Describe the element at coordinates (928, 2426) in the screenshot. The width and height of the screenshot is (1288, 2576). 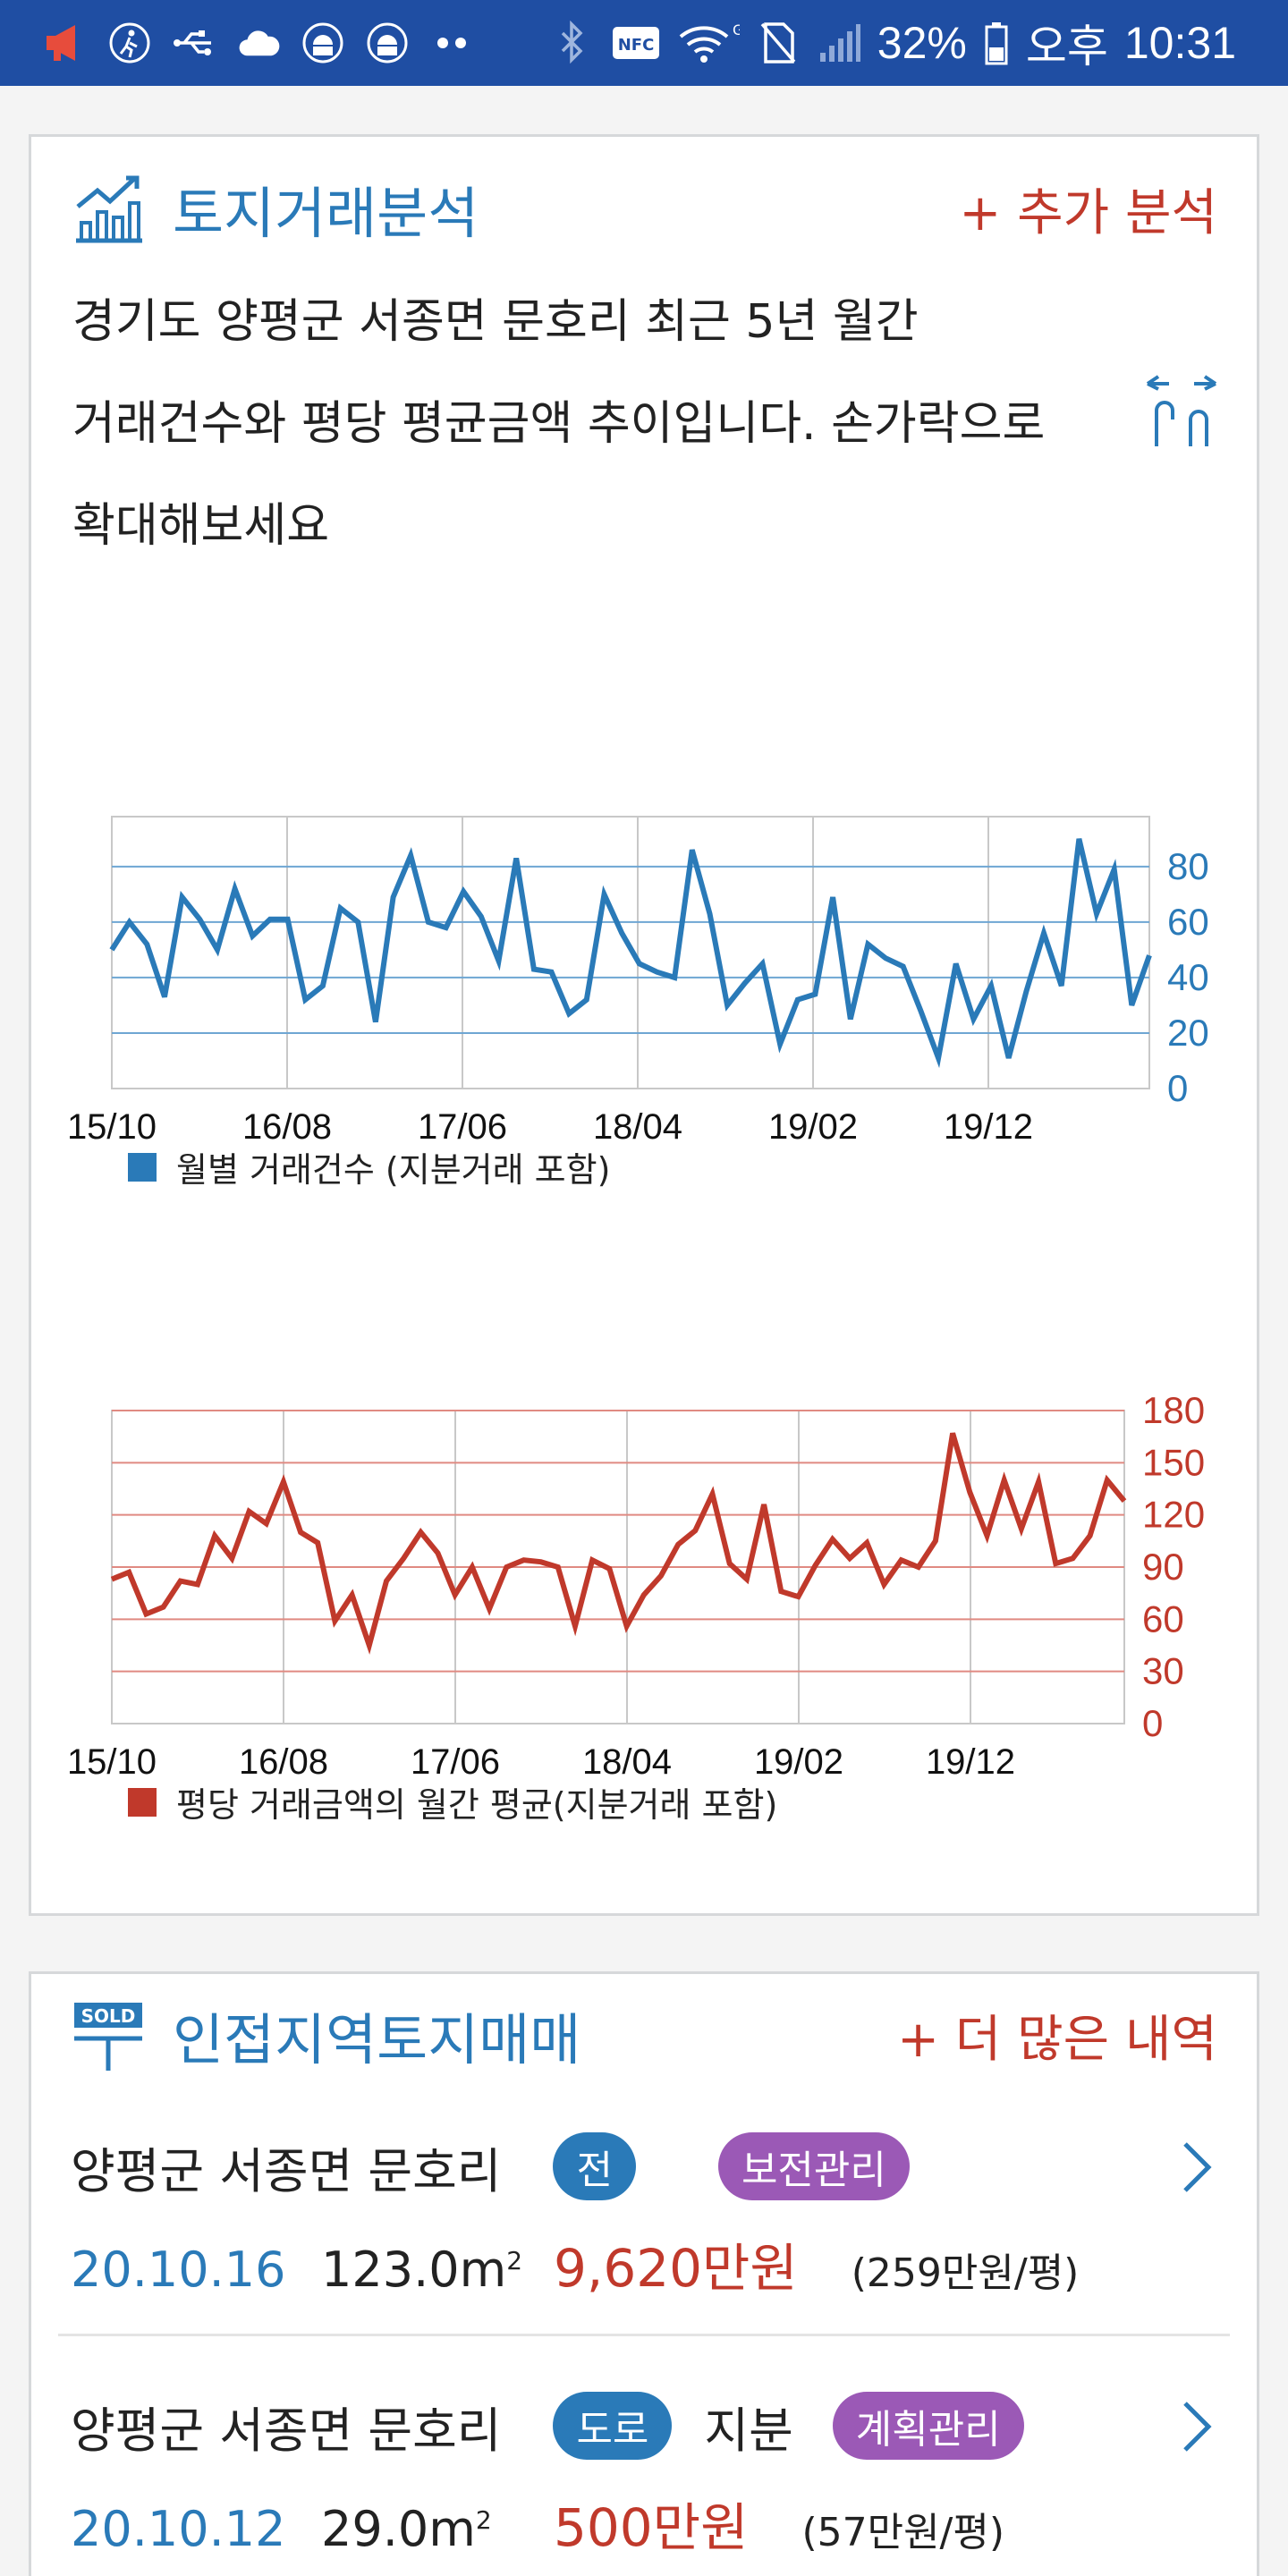
I see `zoning-badge: 계획관리` at that location.